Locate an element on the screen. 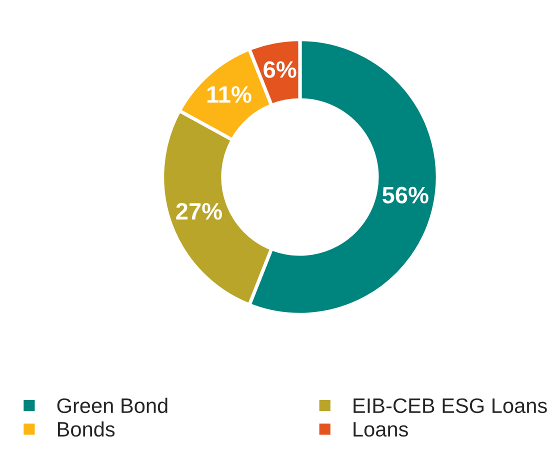 This screenshot has width=556, height=455. data-label: 27% is located at coordinates (199, 211).